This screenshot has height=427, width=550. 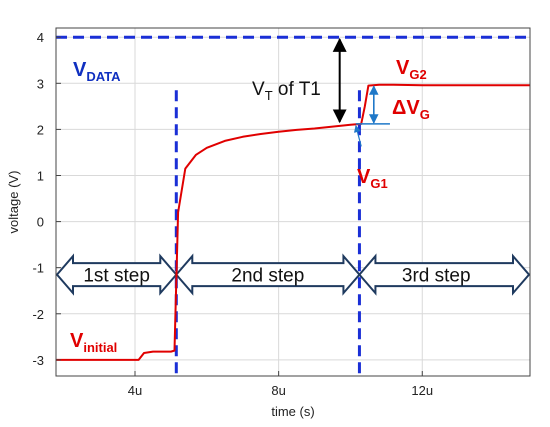 What do you see at coordinates (40, 37) in the screenshot?
I see `y-tick-label: 4` at bounding box center [40, 37].